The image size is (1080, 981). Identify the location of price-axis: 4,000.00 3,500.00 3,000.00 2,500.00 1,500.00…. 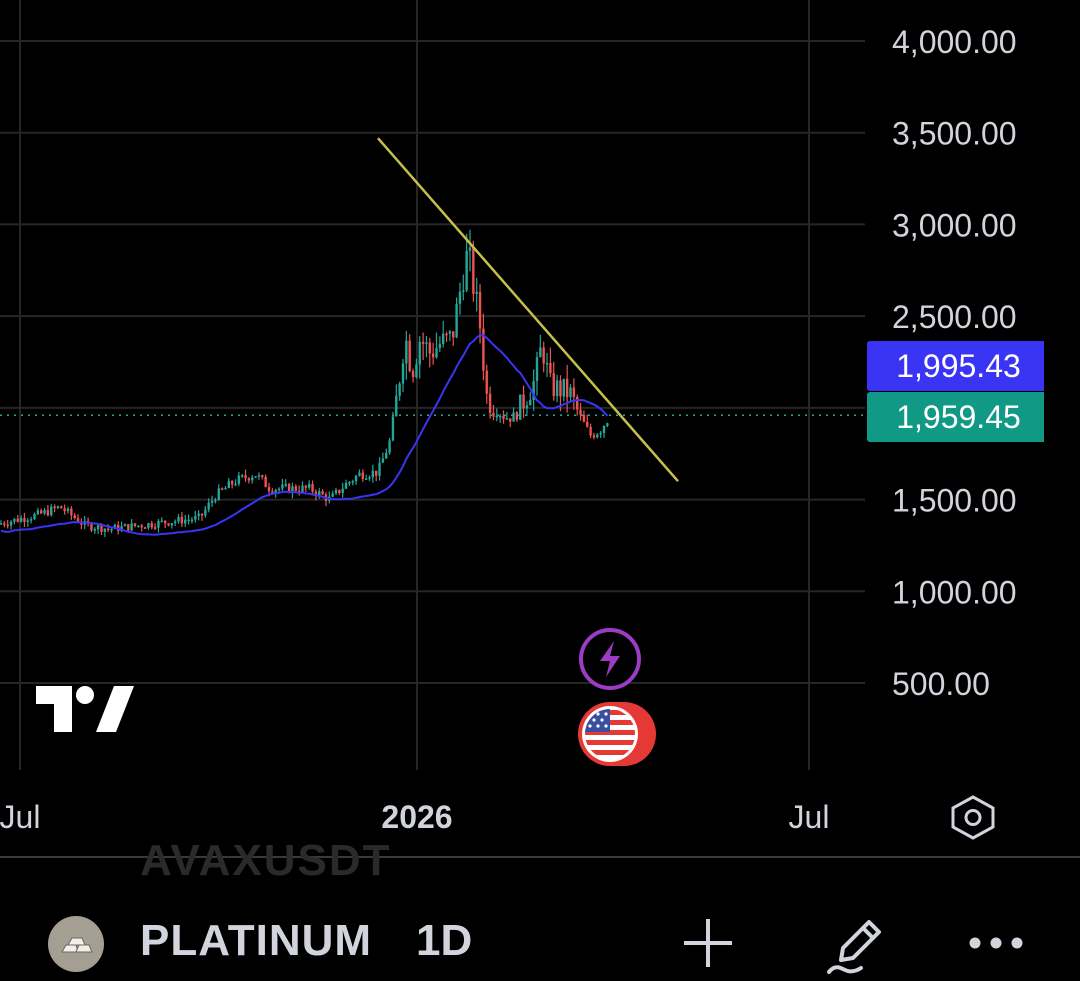
(954, 363).